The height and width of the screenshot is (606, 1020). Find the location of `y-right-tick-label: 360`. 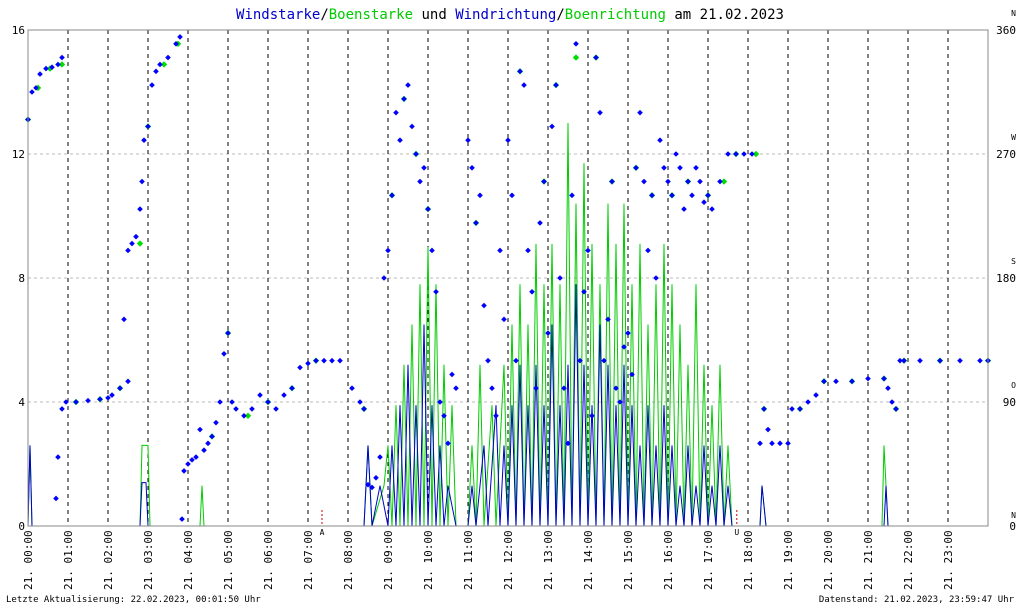

y-right-tick-label: 360 is located at coordinates (1006, 30).